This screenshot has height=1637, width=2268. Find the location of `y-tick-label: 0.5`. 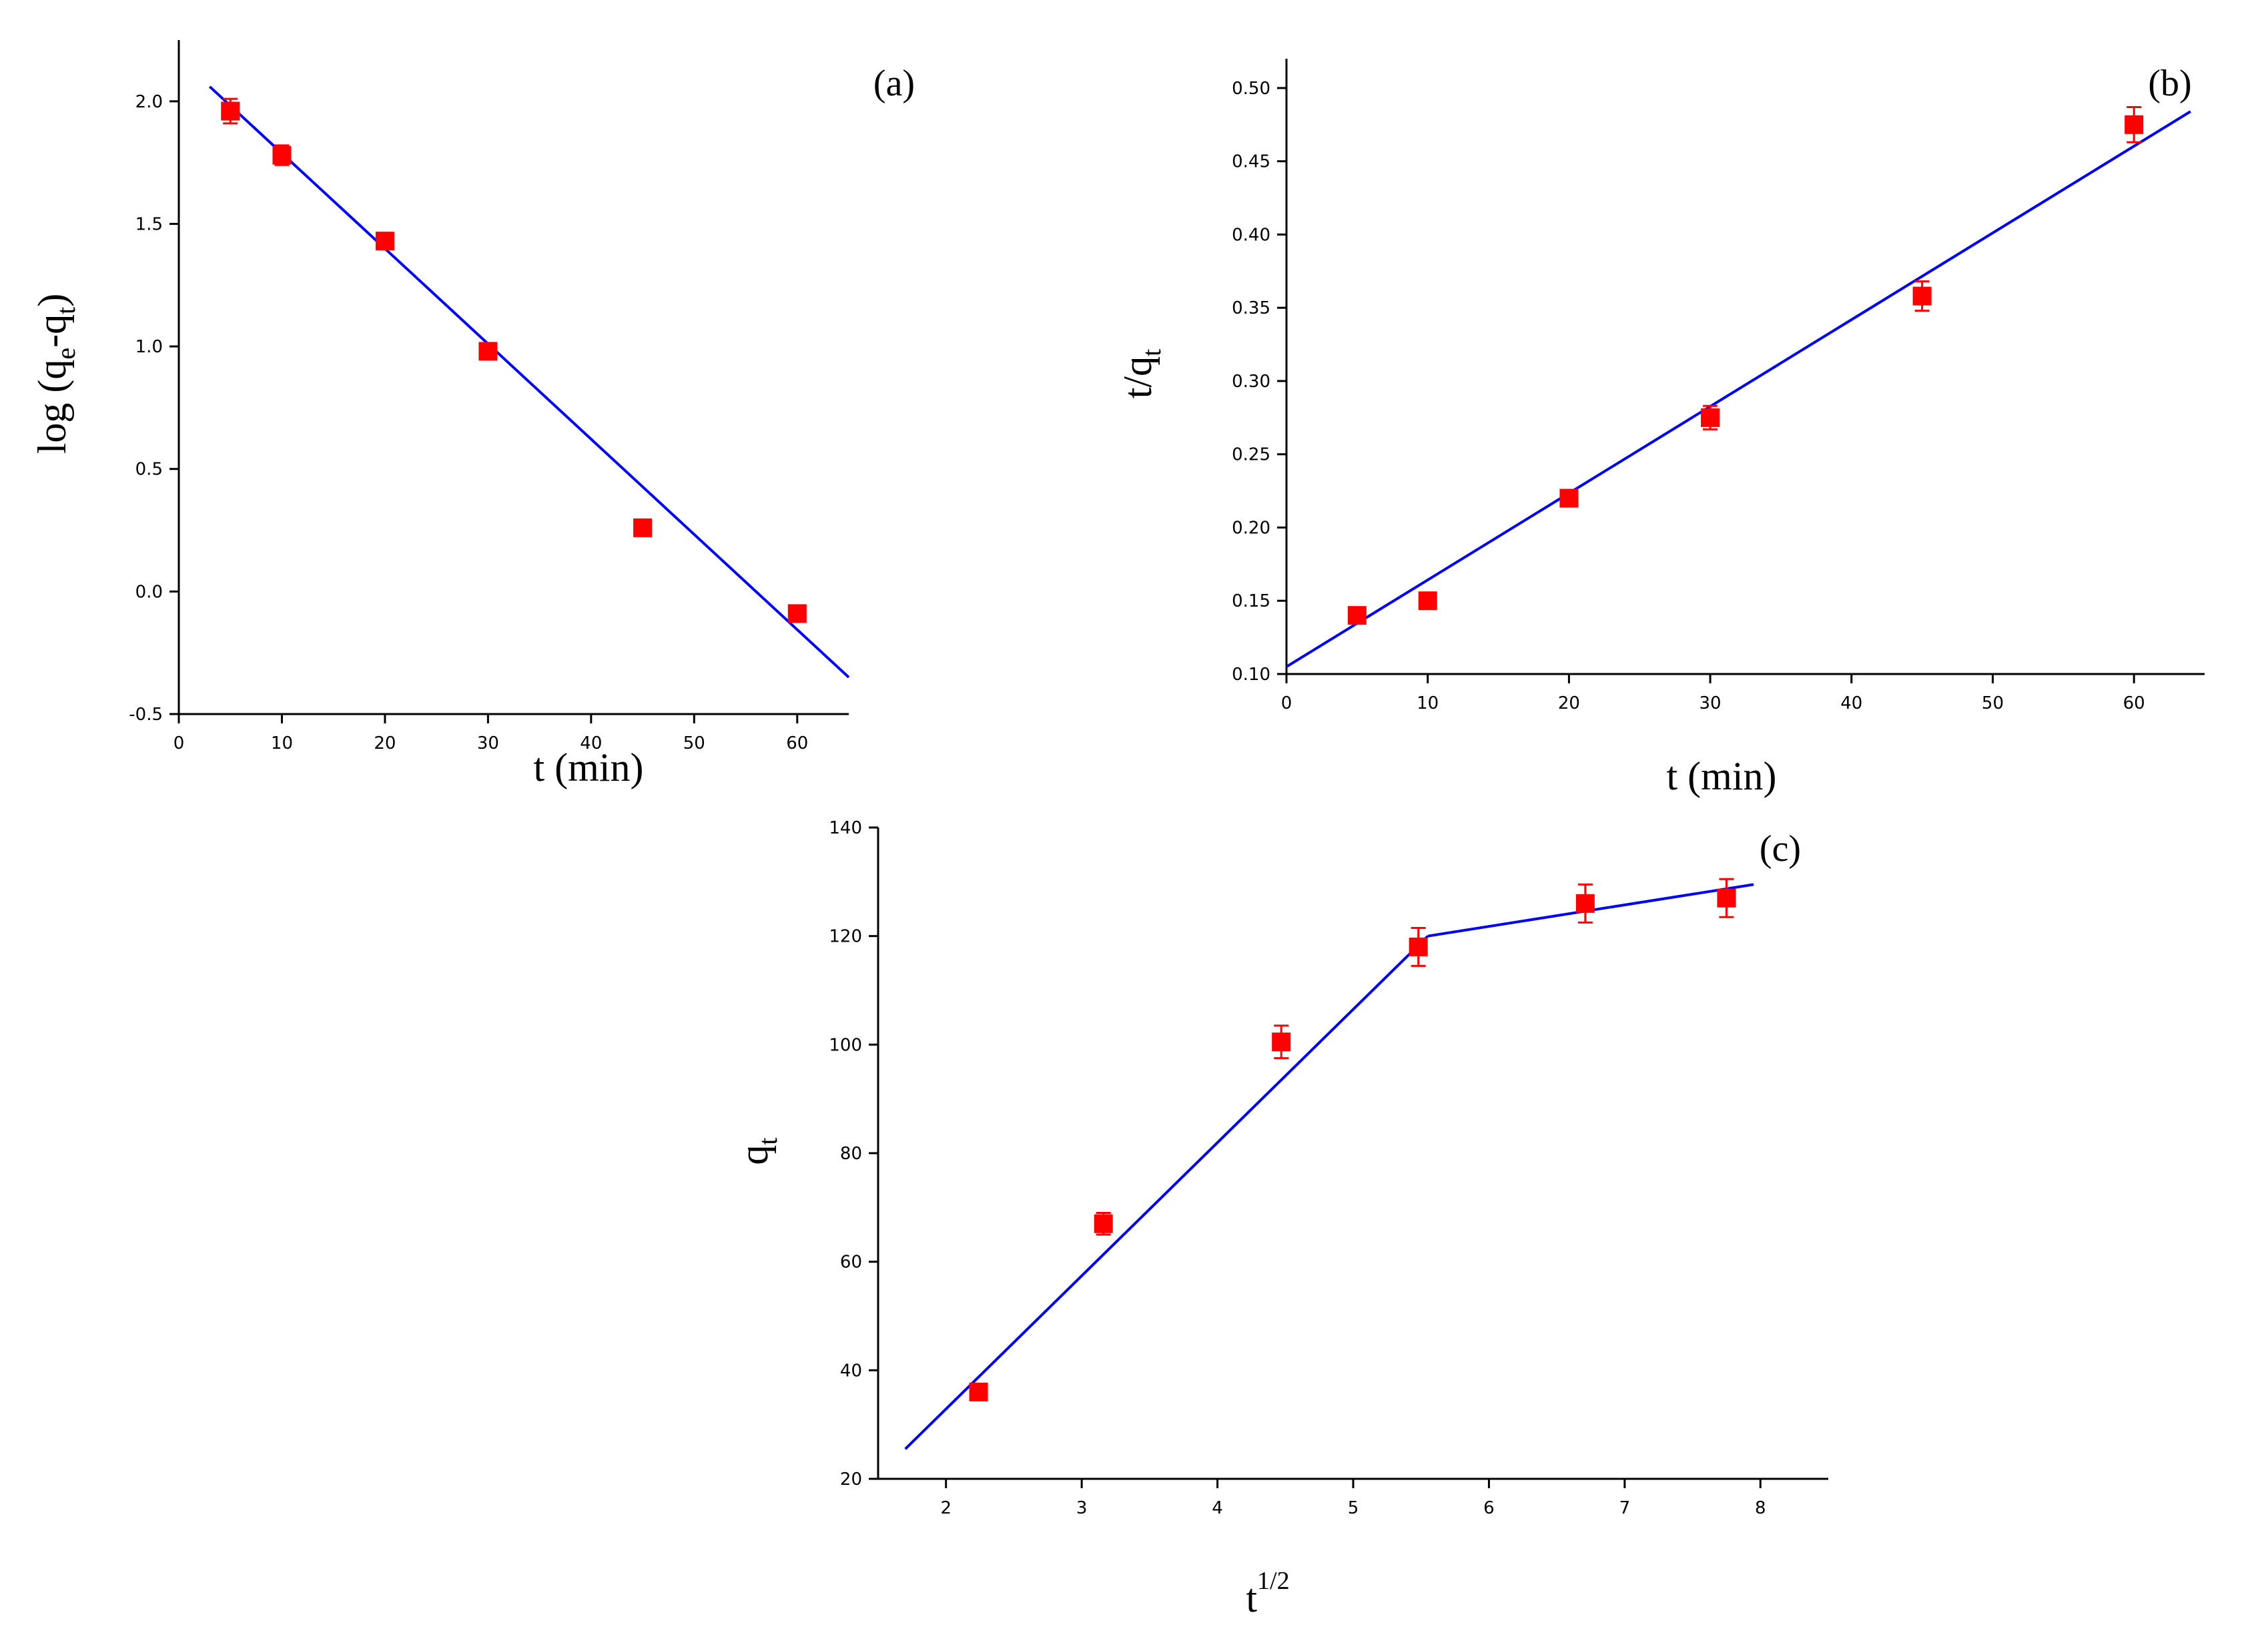

y-tick-label: 0.5 is located at coordinates (149, 470).